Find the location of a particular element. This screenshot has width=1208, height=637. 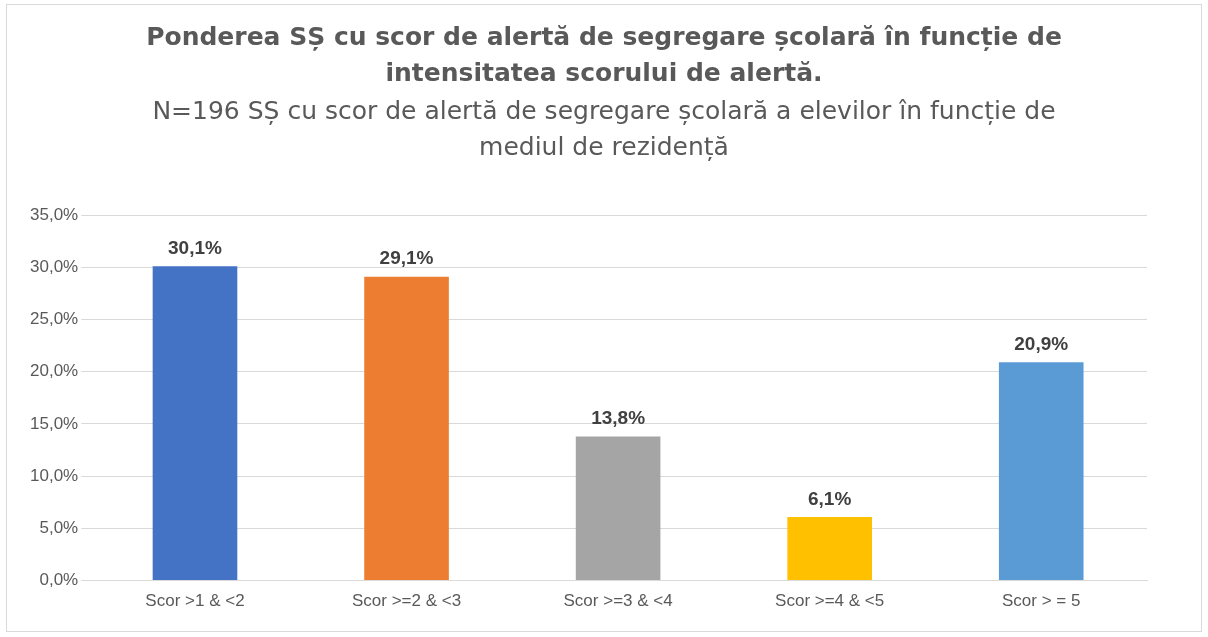

y-tick-label: 35,0% is located at coordinates (54, 214).